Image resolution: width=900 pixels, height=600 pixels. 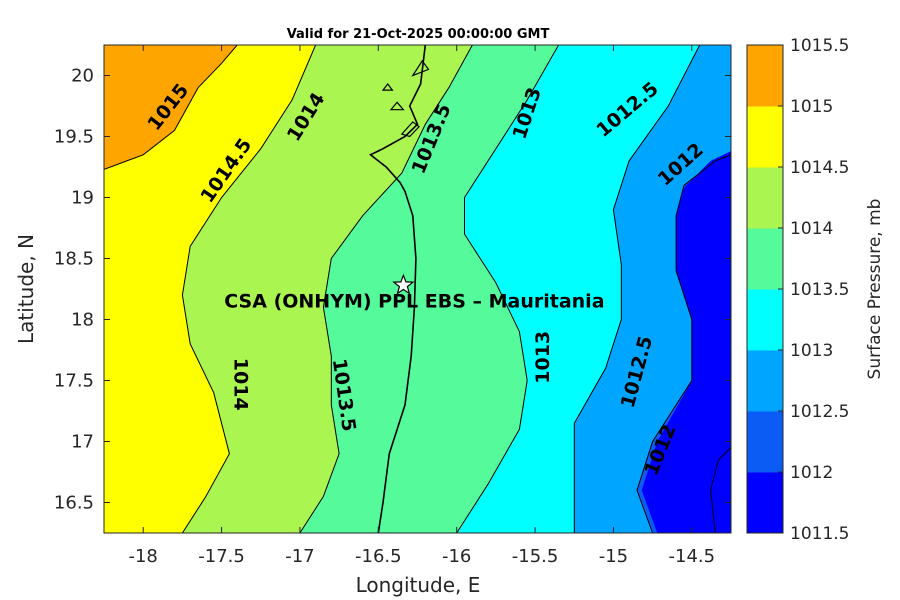 What do you see at coordinates (82, 320) in the screenshot?
I see `y-tick-label: 18` at bounding box center [82, 320].